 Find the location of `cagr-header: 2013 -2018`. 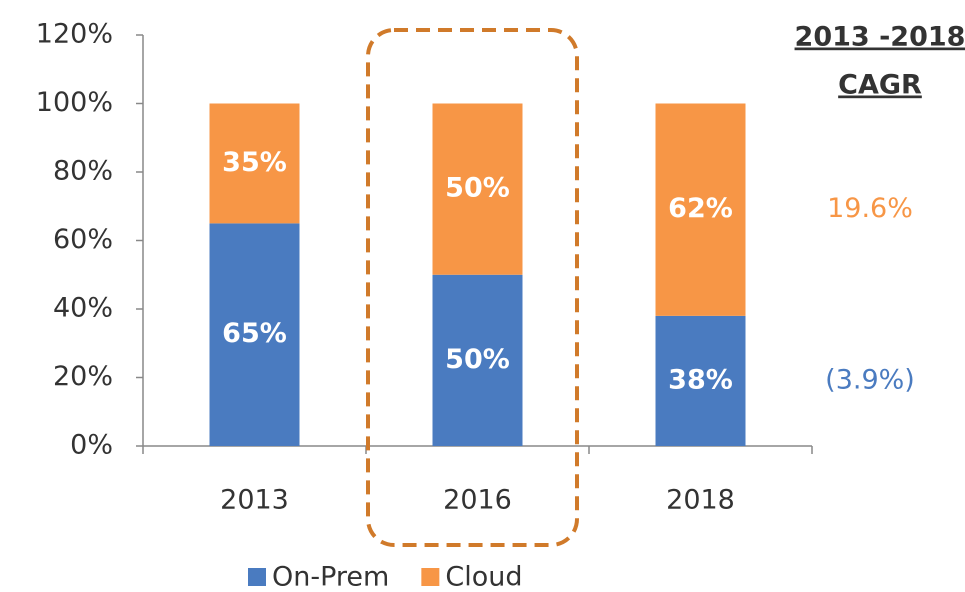

cagr-header: 2013 -2018 is located at coordinates (880, 37).